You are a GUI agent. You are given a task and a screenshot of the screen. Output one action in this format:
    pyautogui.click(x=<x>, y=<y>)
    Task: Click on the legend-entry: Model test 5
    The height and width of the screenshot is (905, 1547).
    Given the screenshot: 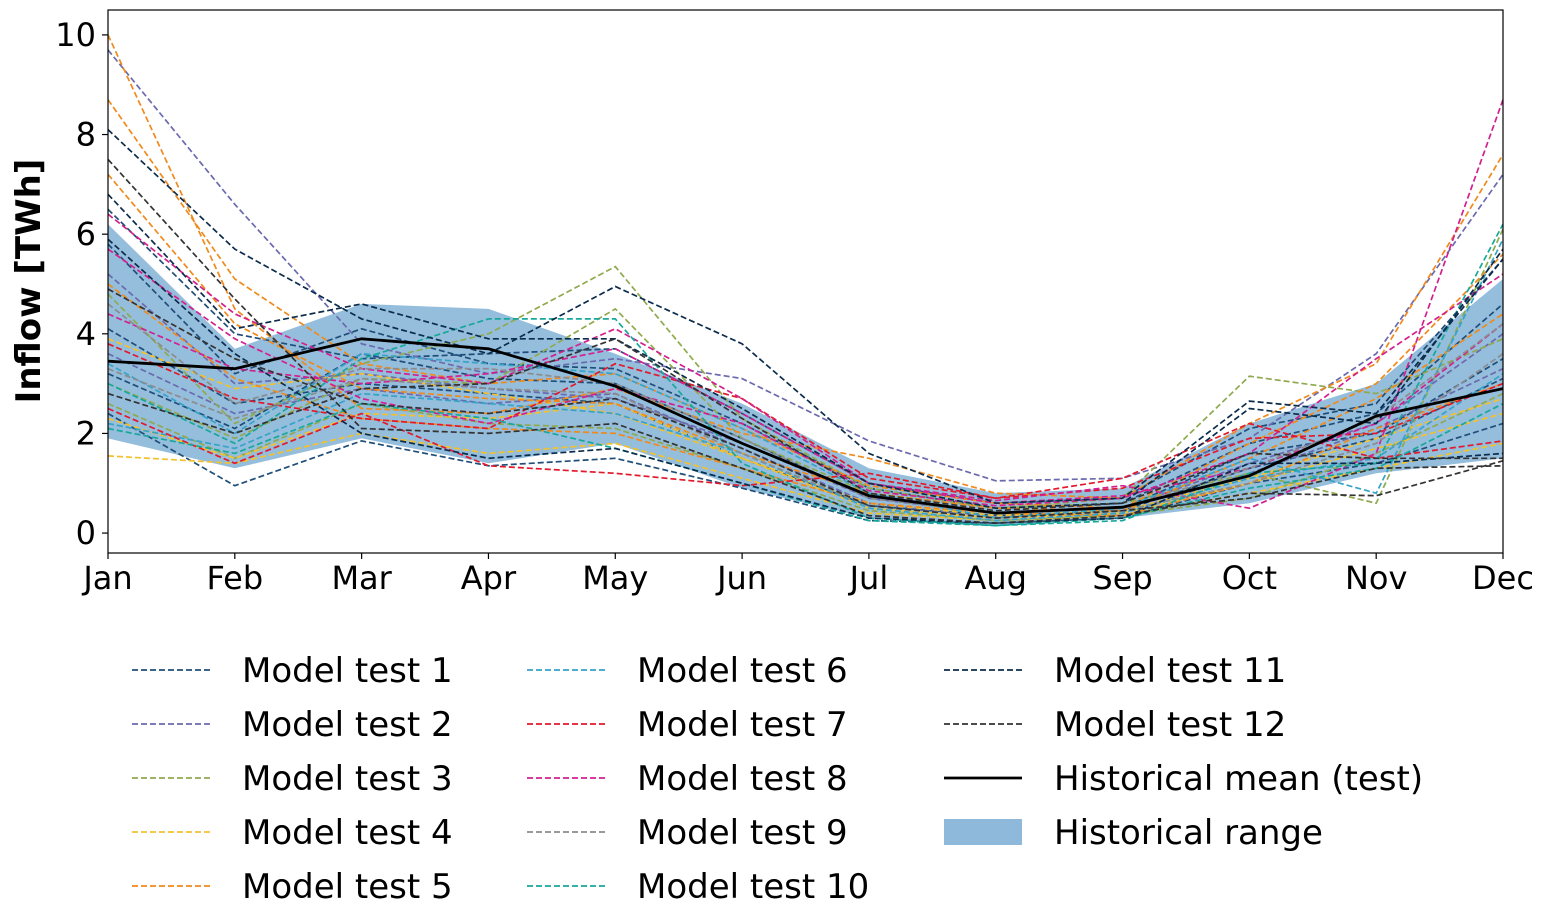 What is the action you would take?
    pyautogui.click(x=292, y=886)
    